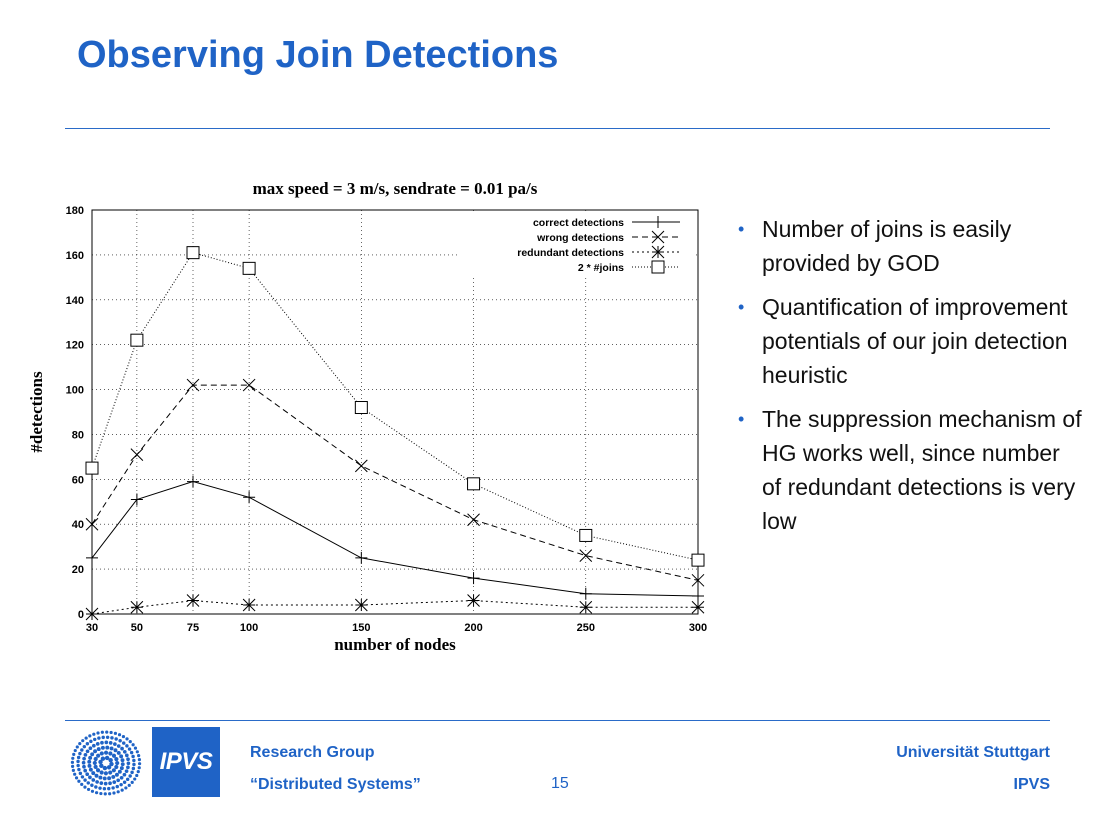 This screenshot has height=840, width=1120. What do you see at coordinates (578, 223) in the screenshot?
I see `legend-label: correct detections` at bounding box center [578, 223].